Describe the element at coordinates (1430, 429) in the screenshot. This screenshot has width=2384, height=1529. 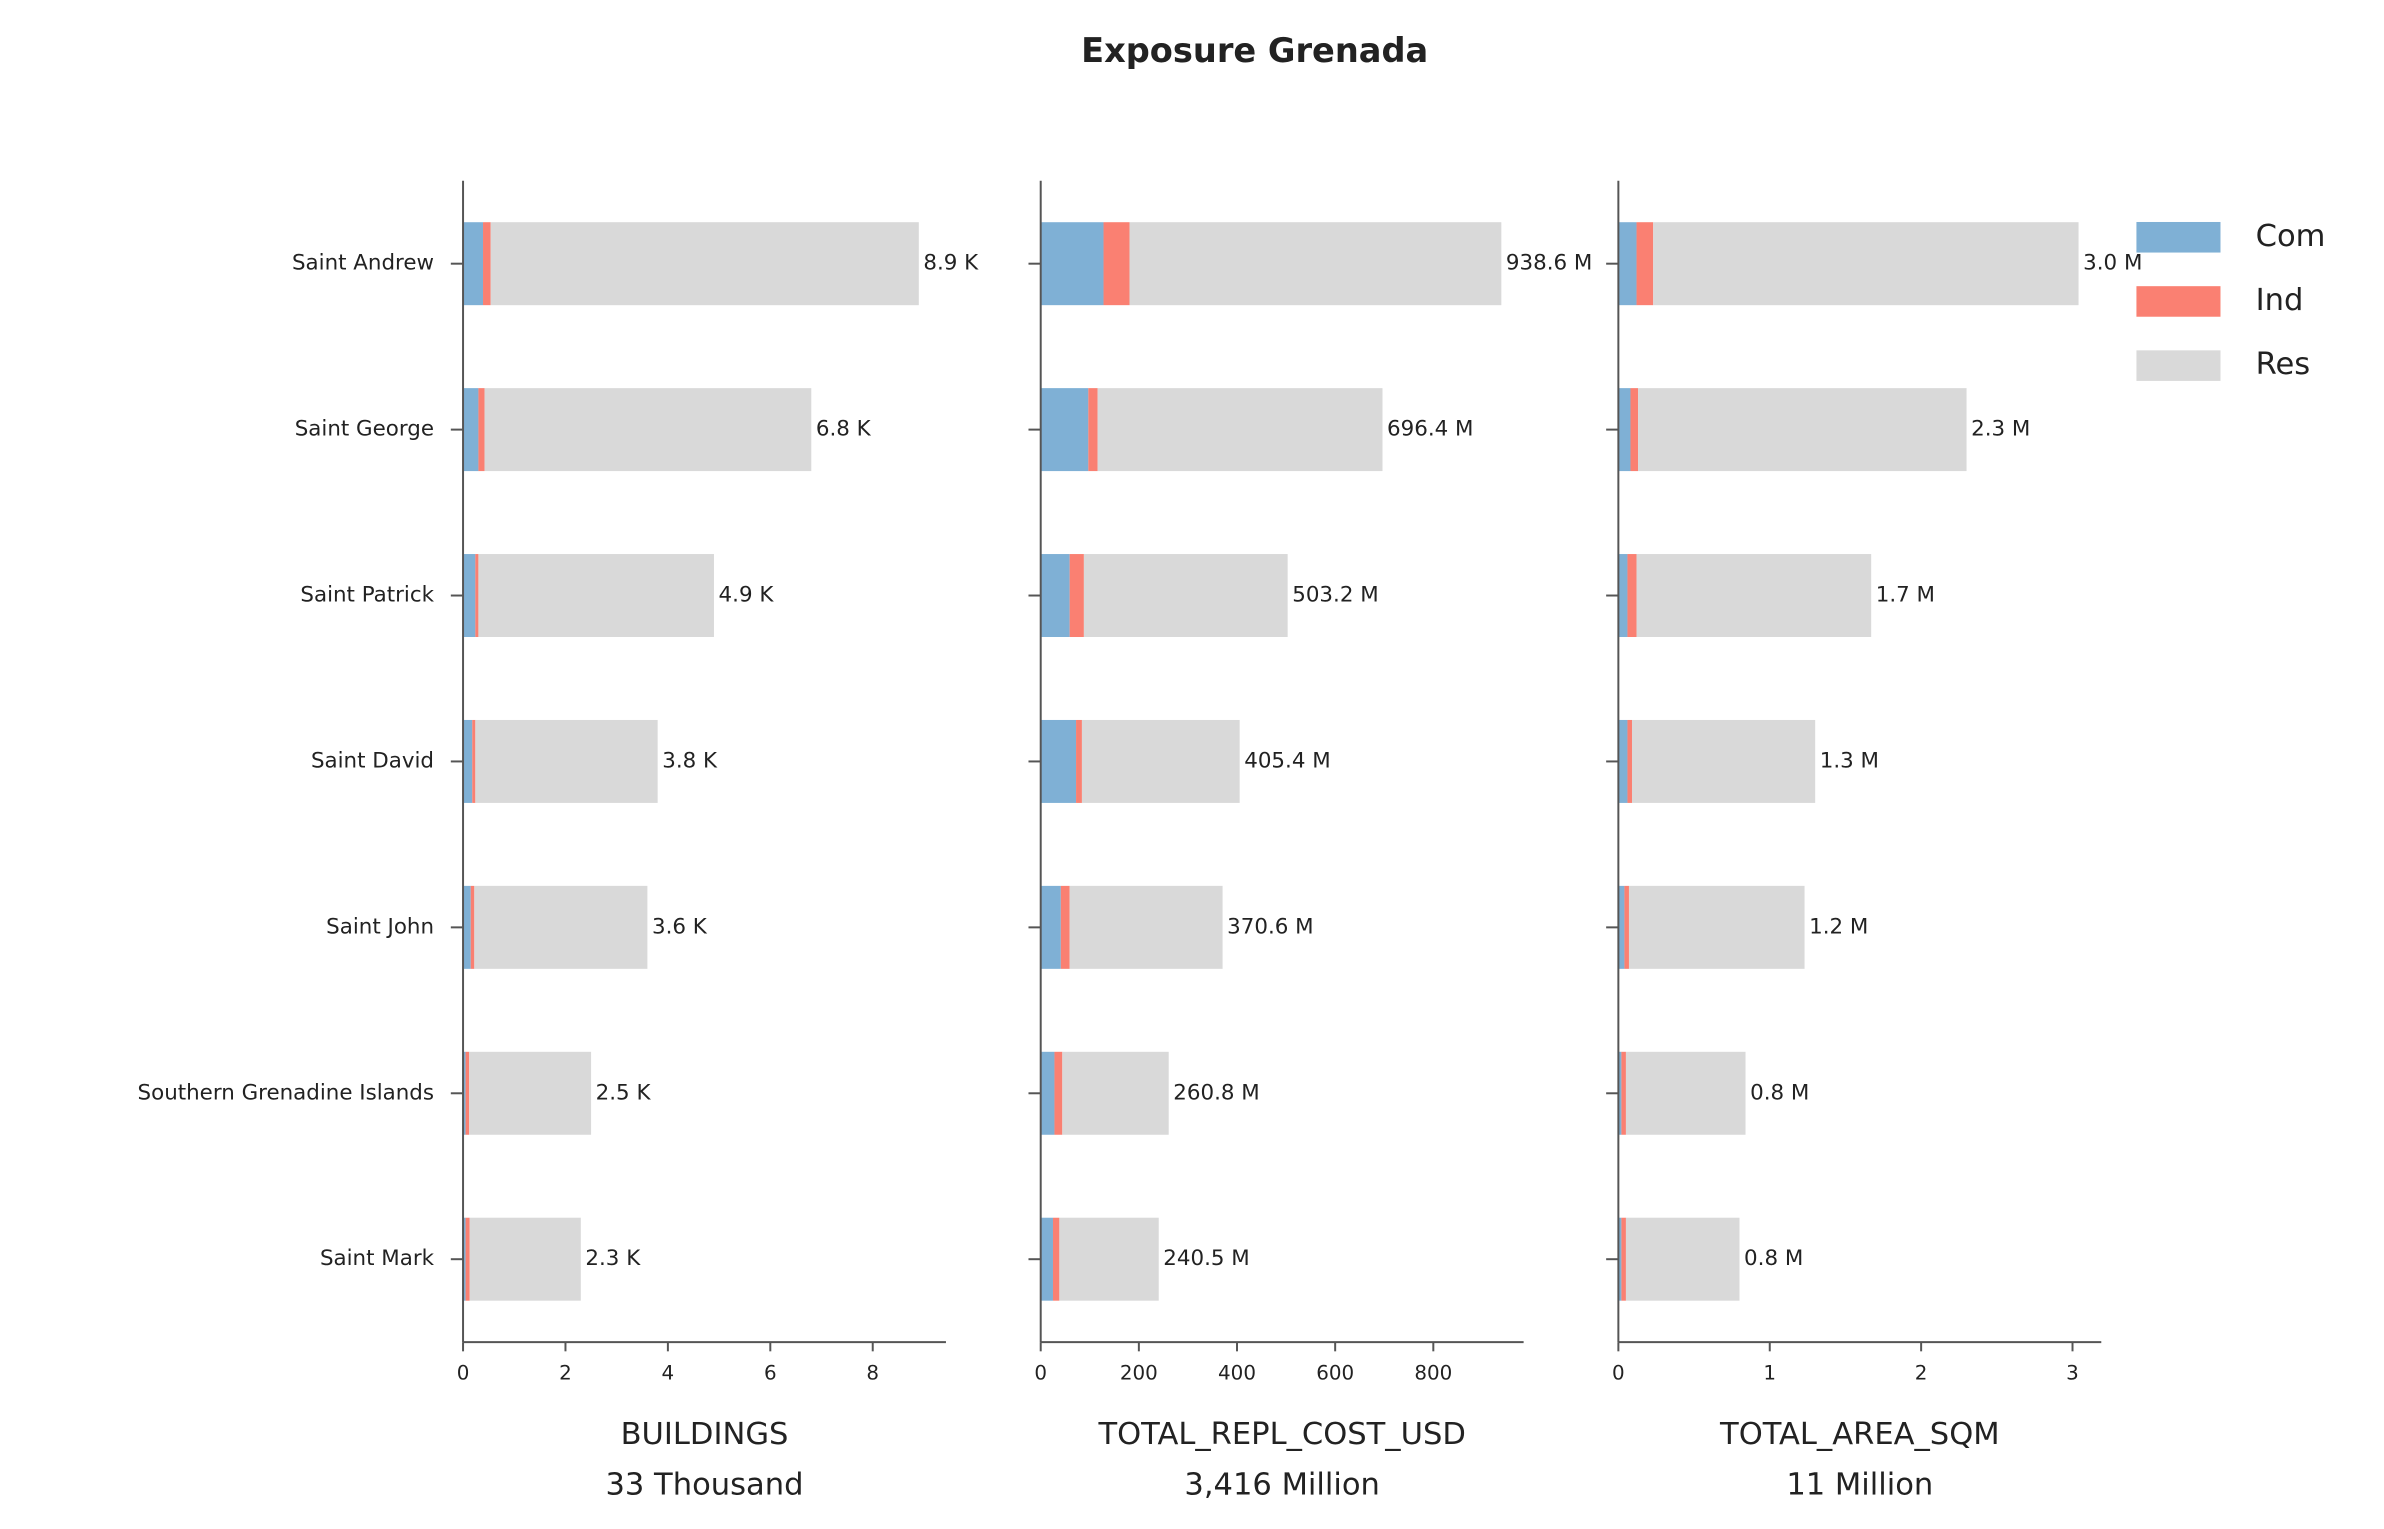
I see `total-label: 696.4 M` at that location.